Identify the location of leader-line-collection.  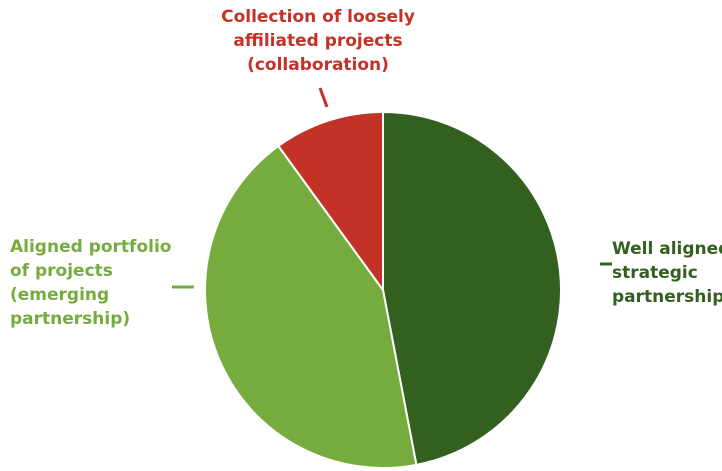
(323, 97).